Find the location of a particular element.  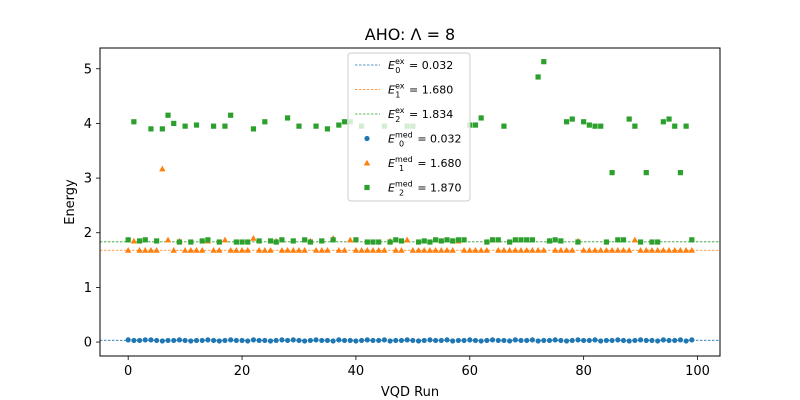

x-tick-label: 100 is located at coordinates (697, 371).